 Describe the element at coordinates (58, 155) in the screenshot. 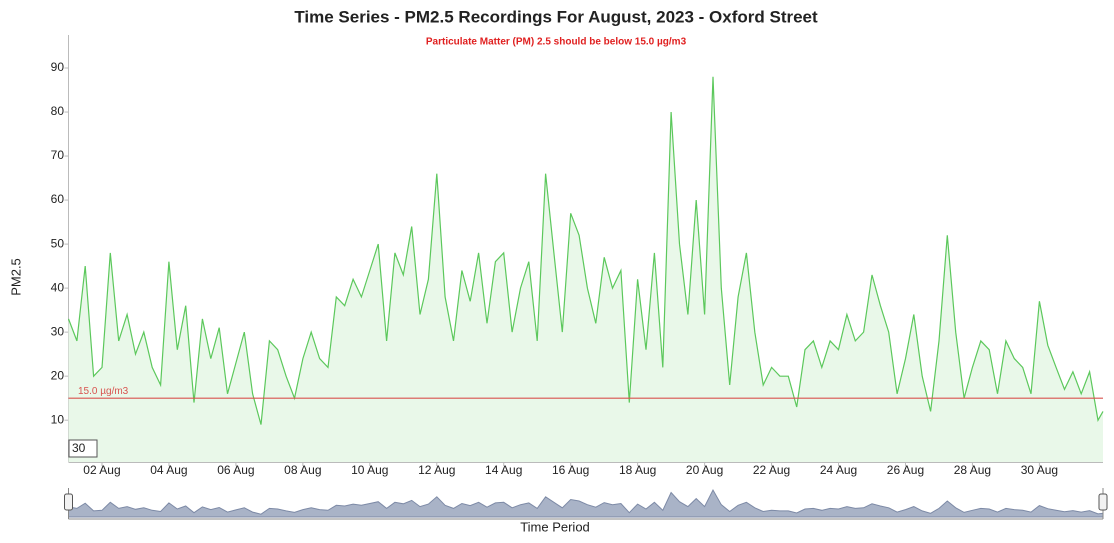

I see `y-tick-label: 70` at that location.